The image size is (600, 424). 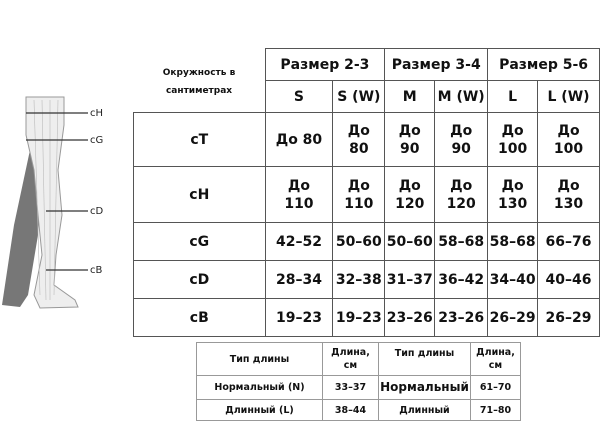 What do you see at coordinates (259, 387) in the screenshot?
I see `length-cell: Нормальный (N)` at bounding box center [259, 387].